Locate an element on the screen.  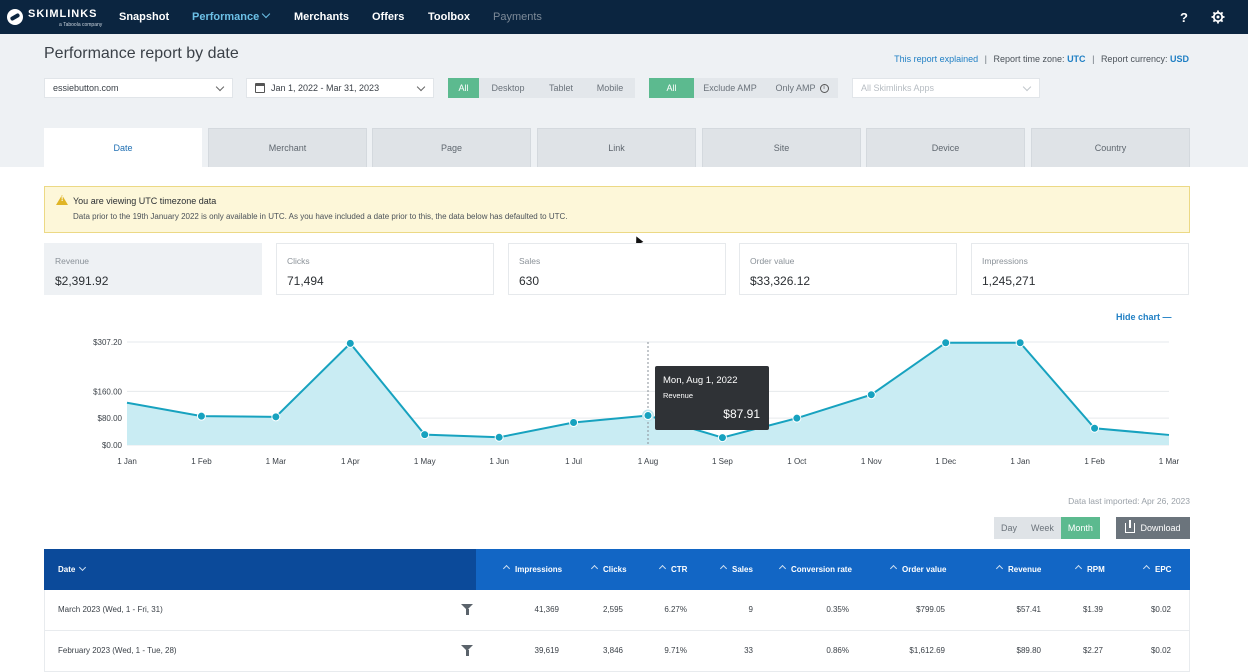
column-header-ctr: CTR is located at coordinates (673, 569).